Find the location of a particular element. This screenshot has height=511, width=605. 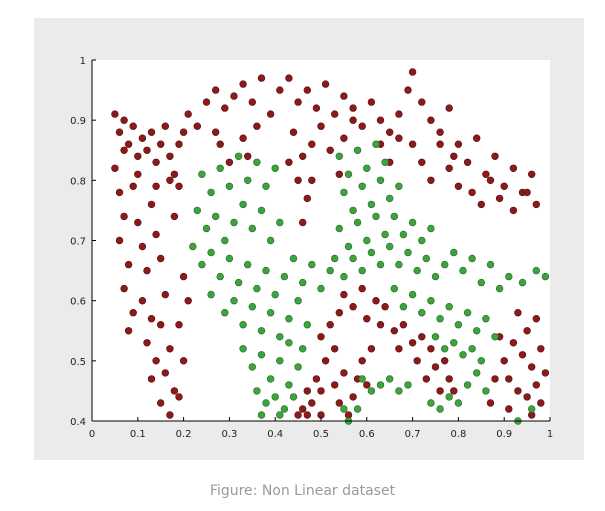

figure-caption: Figure: Non Linear dataset is located at coordinates (302, 491).